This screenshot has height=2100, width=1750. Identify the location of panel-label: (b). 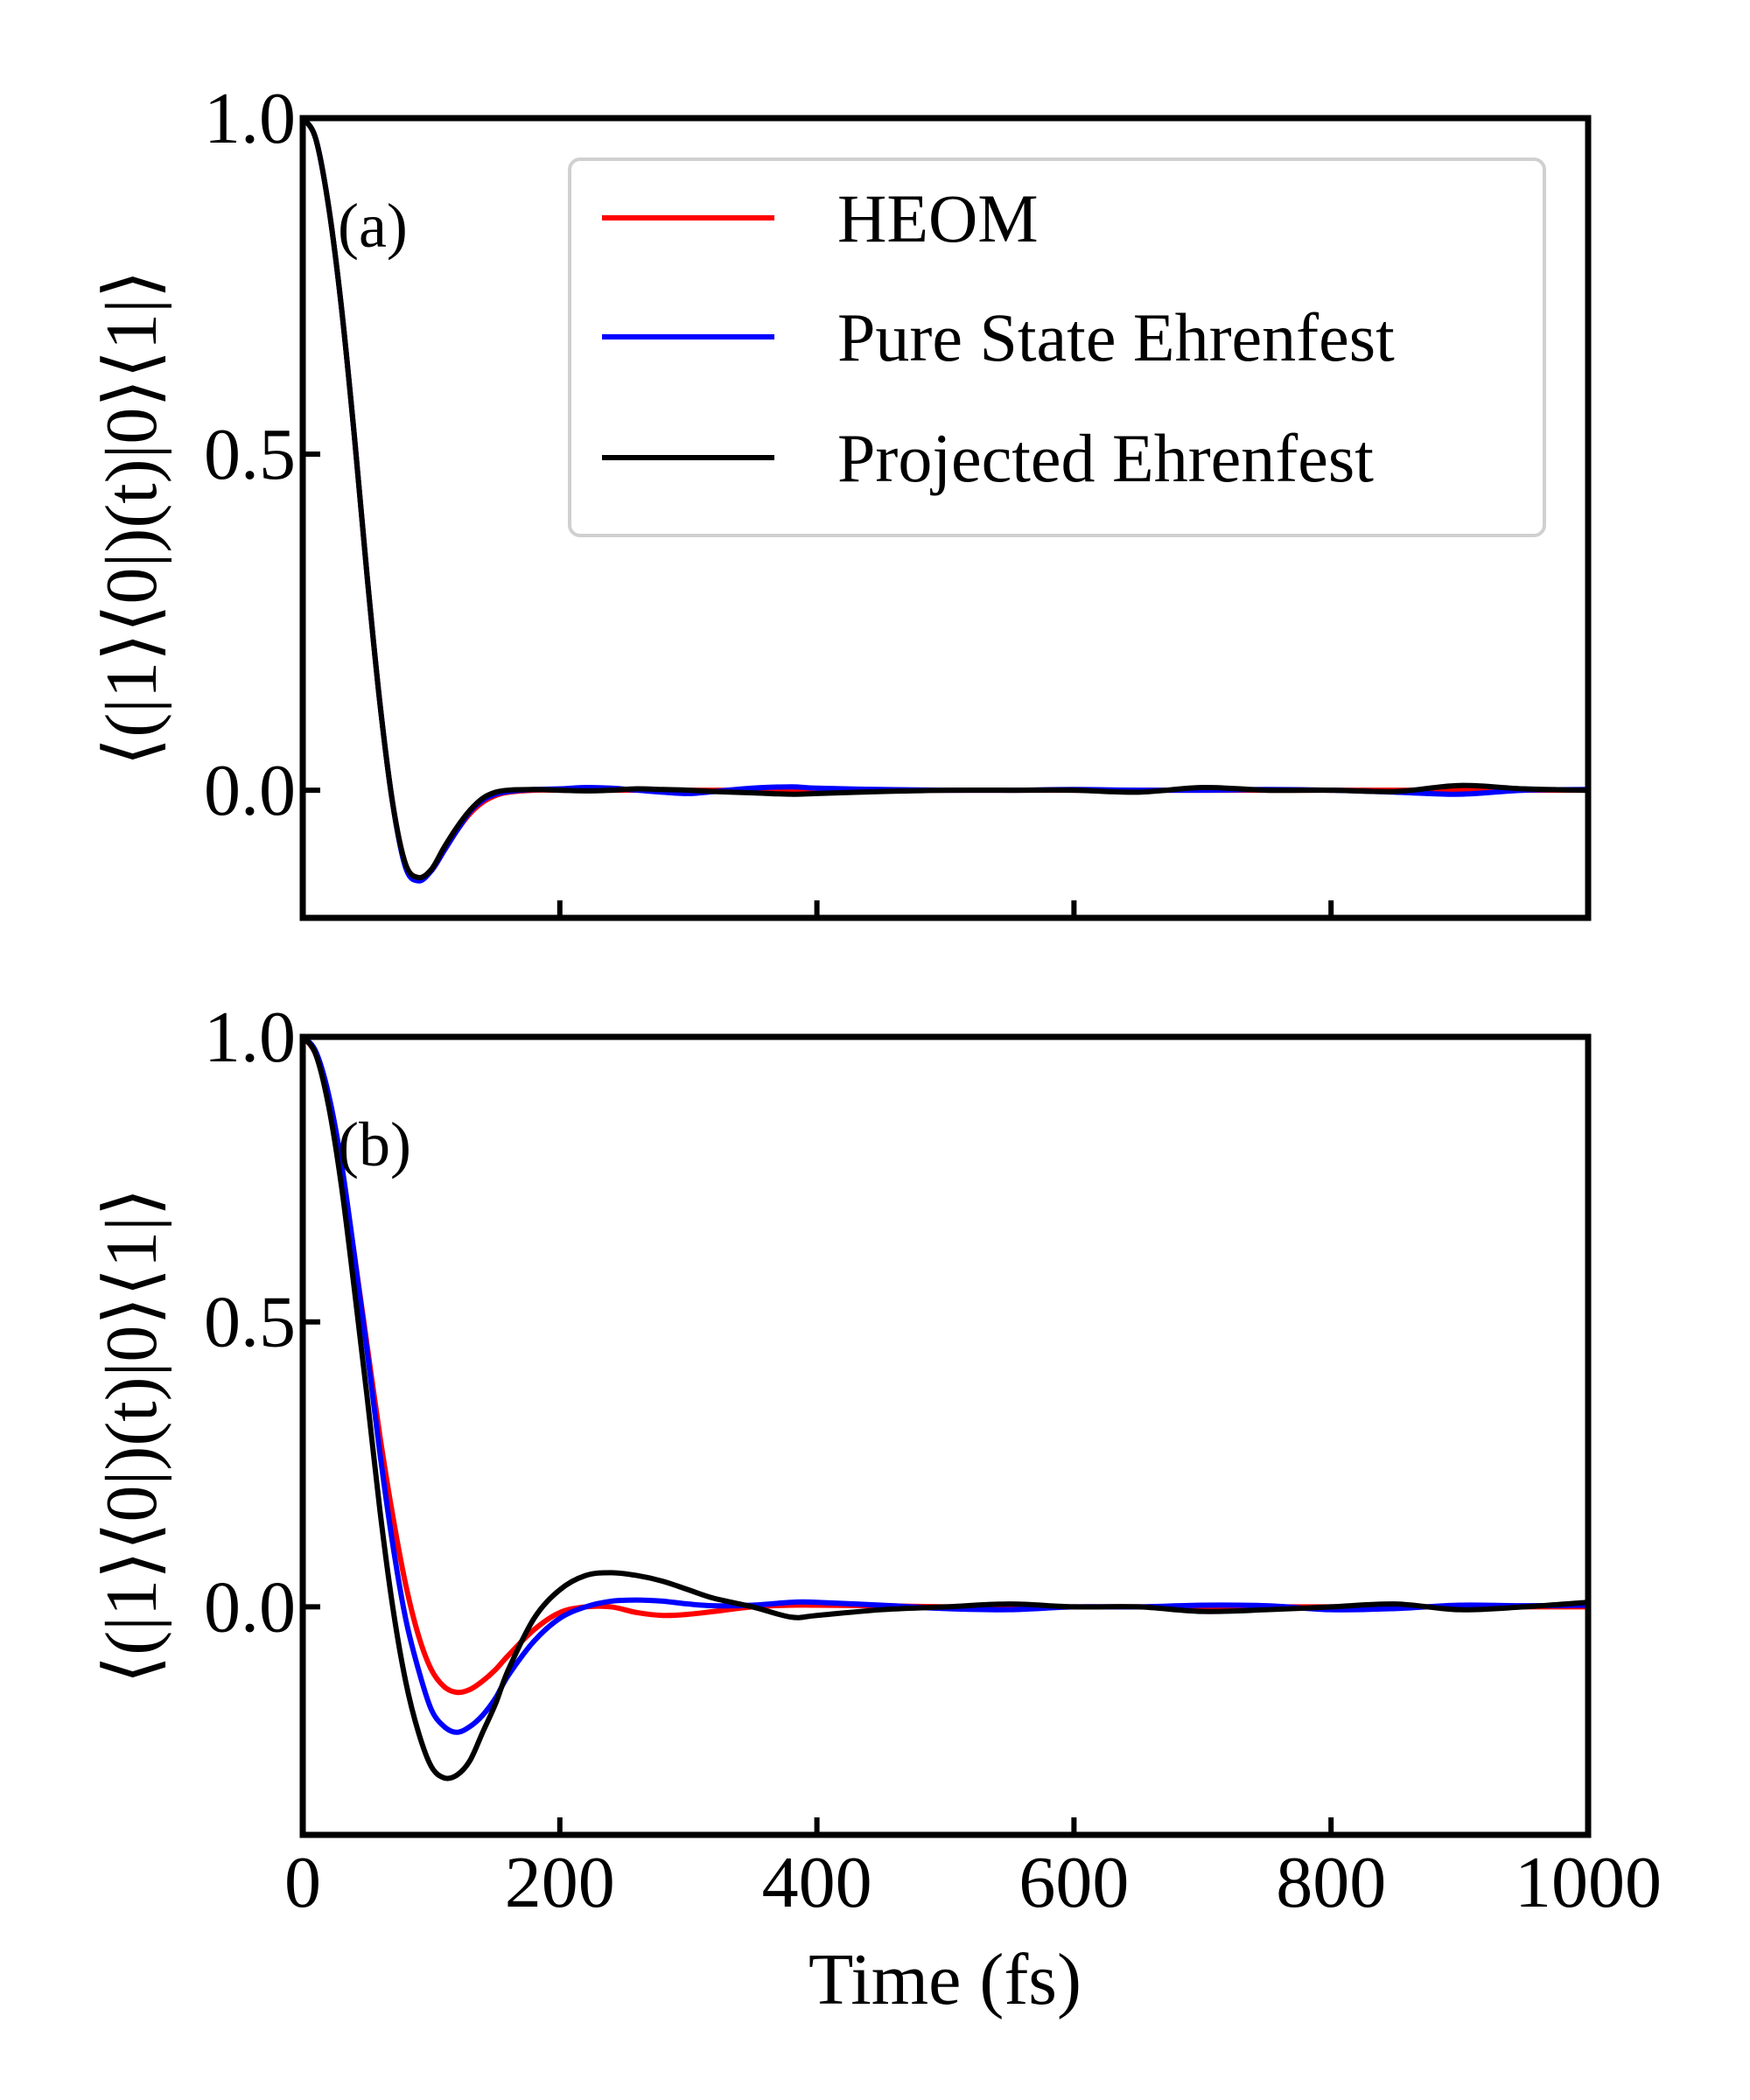
(374, 1145).